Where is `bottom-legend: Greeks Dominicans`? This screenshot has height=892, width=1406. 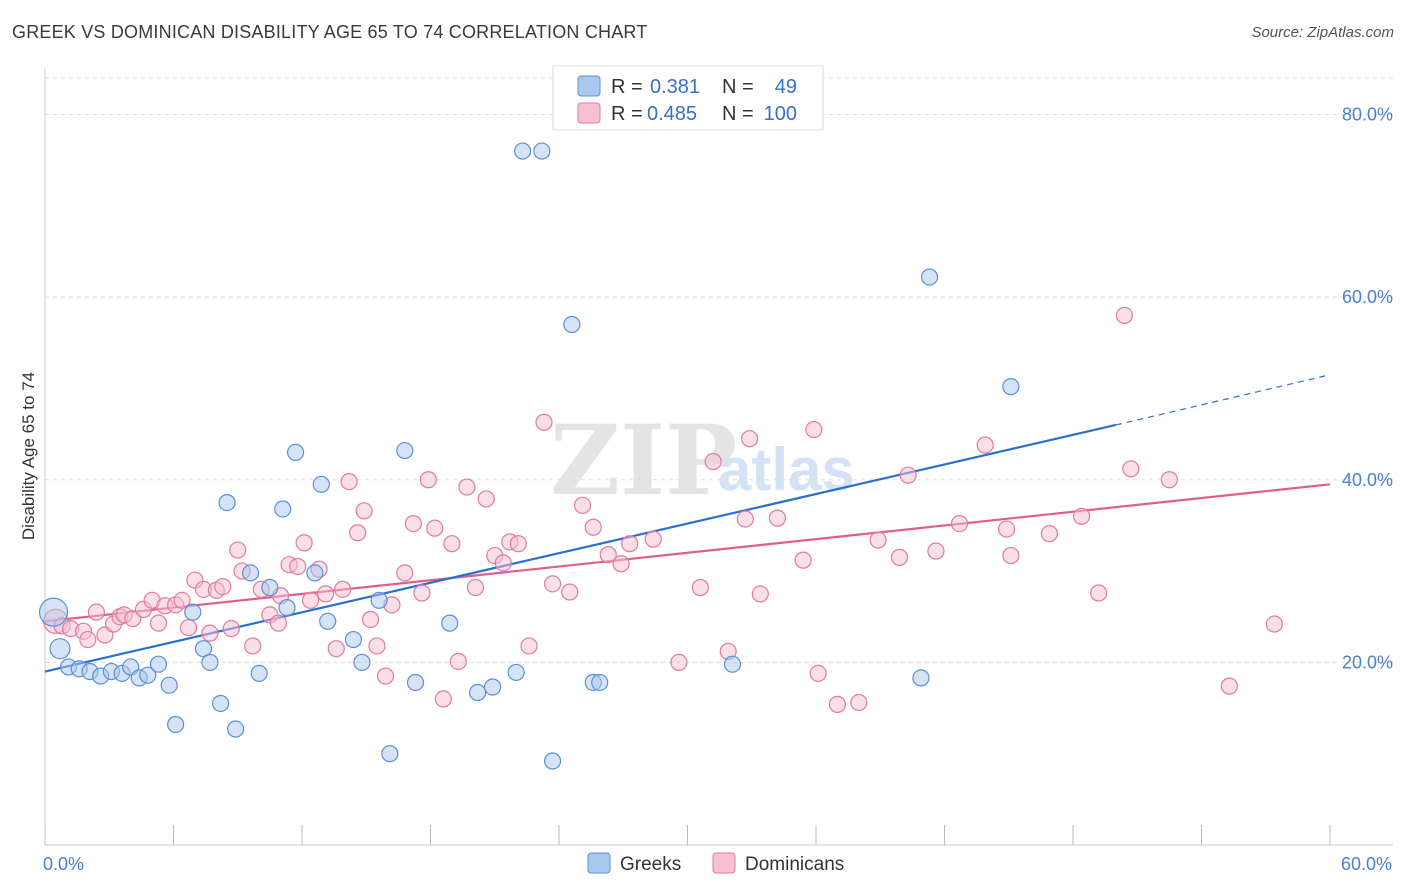
bottom-legend: Greeks Dominicans is located at coordinates (715, 863).